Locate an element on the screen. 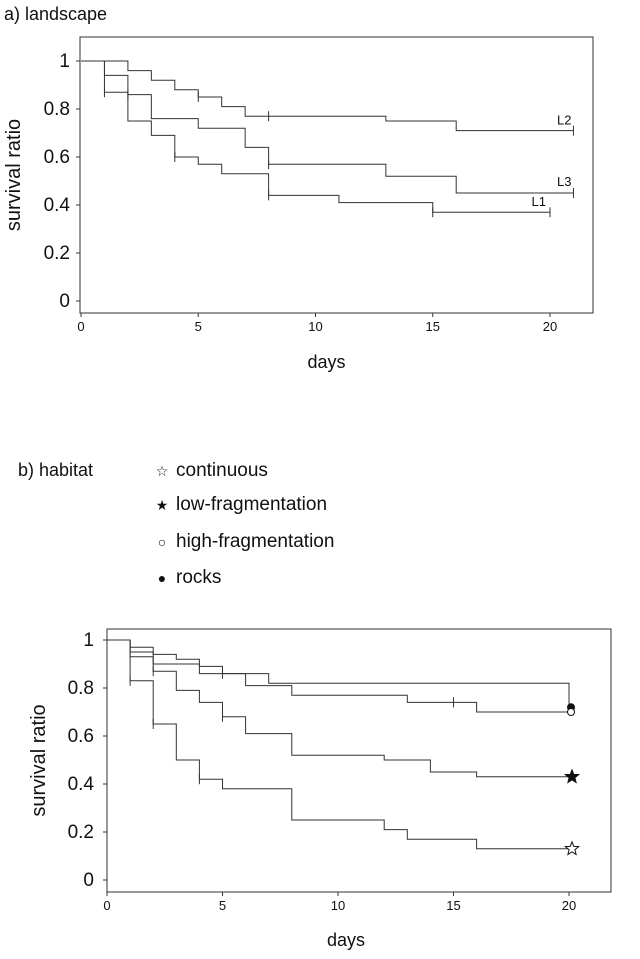 Image resolution: width=640 pixels, height=959 pixels. legend-label: low-fragmentation is located at coordinates (252, 504).